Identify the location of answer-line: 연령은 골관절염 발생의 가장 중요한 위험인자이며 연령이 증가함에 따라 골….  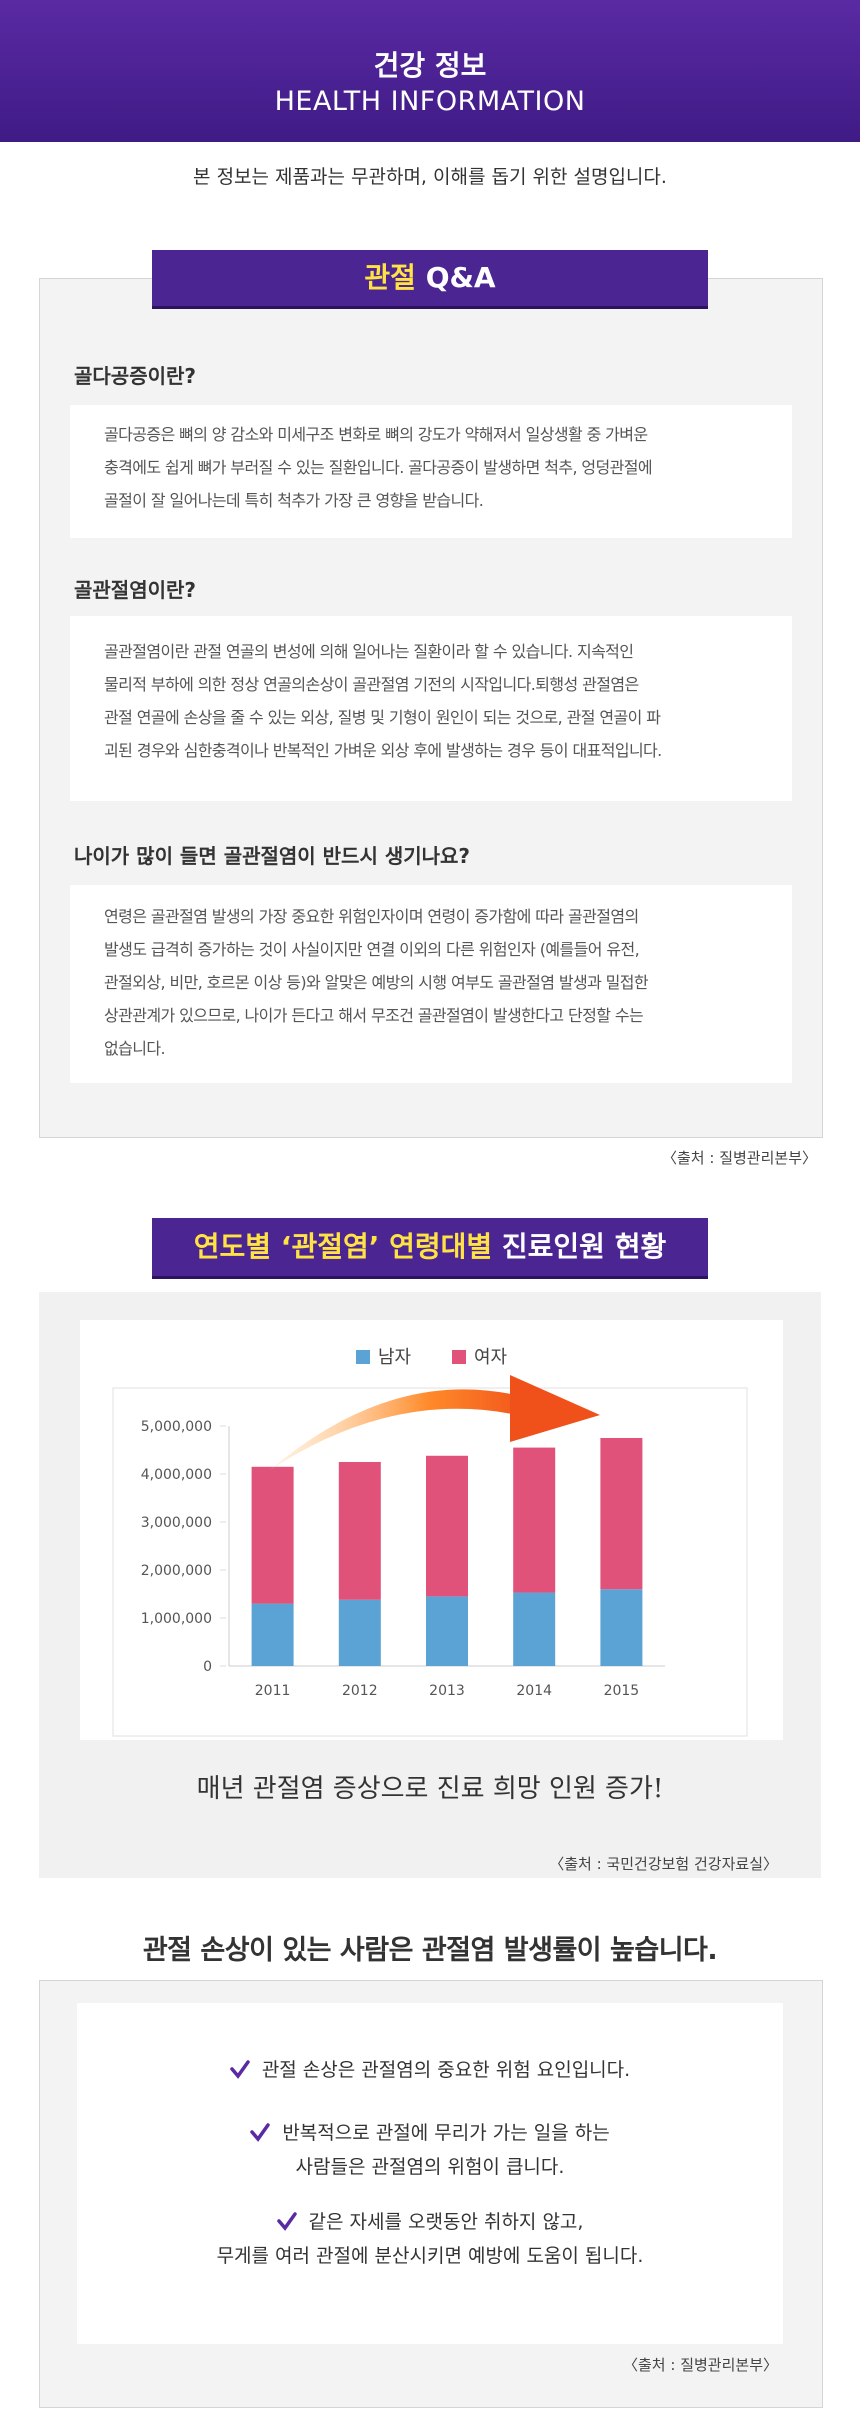
(371, 916).